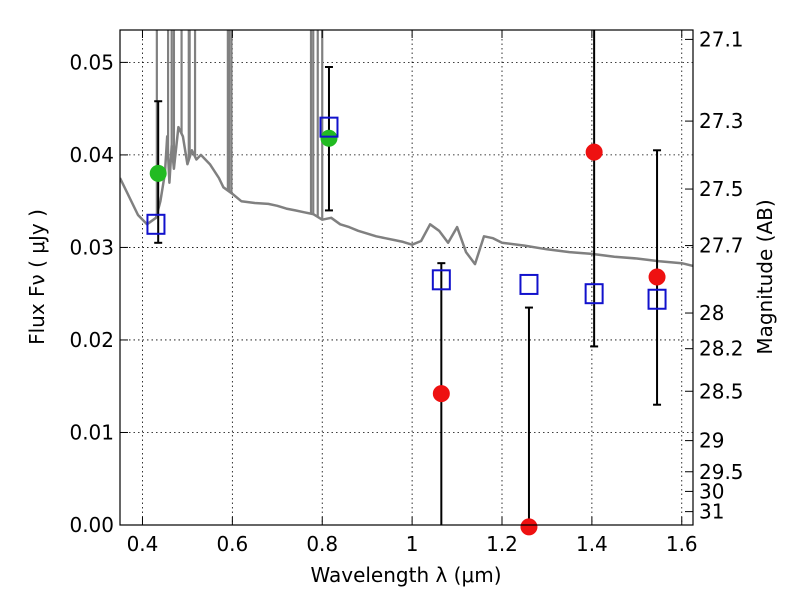 This screenshot has height=600, width=800. I want to click on y-tick-label: 0.04, so click(91, 155).